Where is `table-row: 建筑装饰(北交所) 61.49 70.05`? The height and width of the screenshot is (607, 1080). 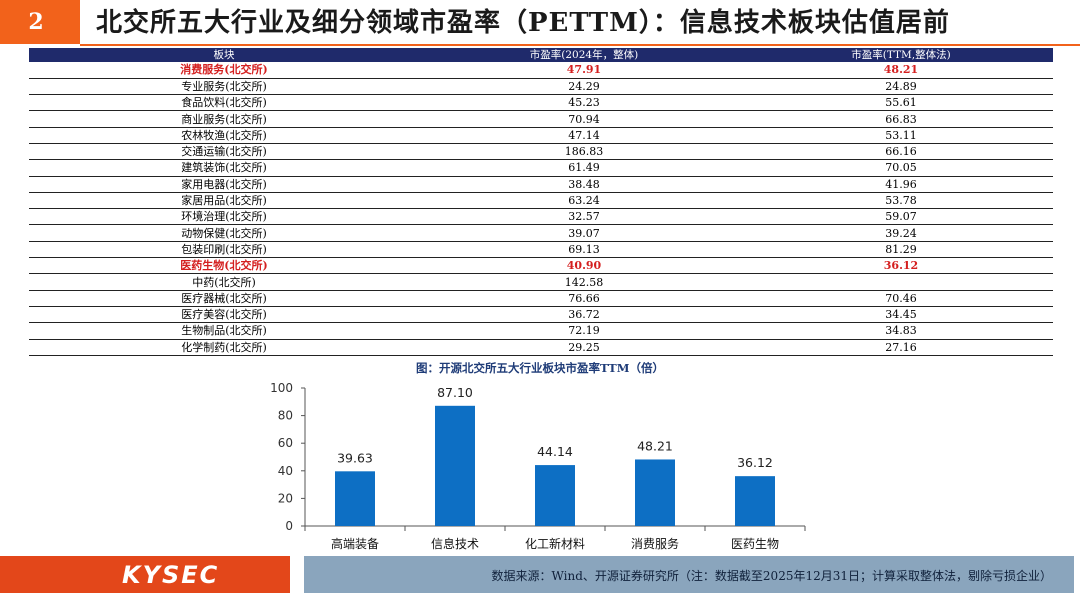
table-row: 建筑装饰(北交所) 61.49 70.05 is located at coordinates (541, 168).